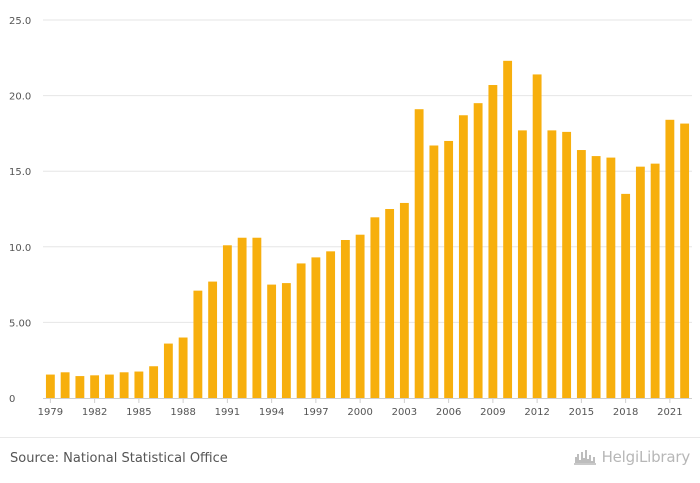  What do you see at coordinates (12, 399) in the screenshot?
I see `y-tick-label: 0` at bounding box center [12, 399].